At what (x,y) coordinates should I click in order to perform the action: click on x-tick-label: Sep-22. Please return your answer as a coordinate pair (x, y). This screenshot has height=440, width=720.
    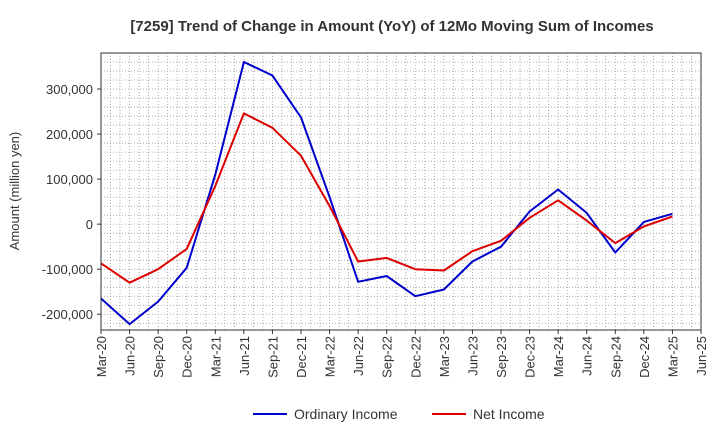
    Looking at the image, I should click on (387, 357).